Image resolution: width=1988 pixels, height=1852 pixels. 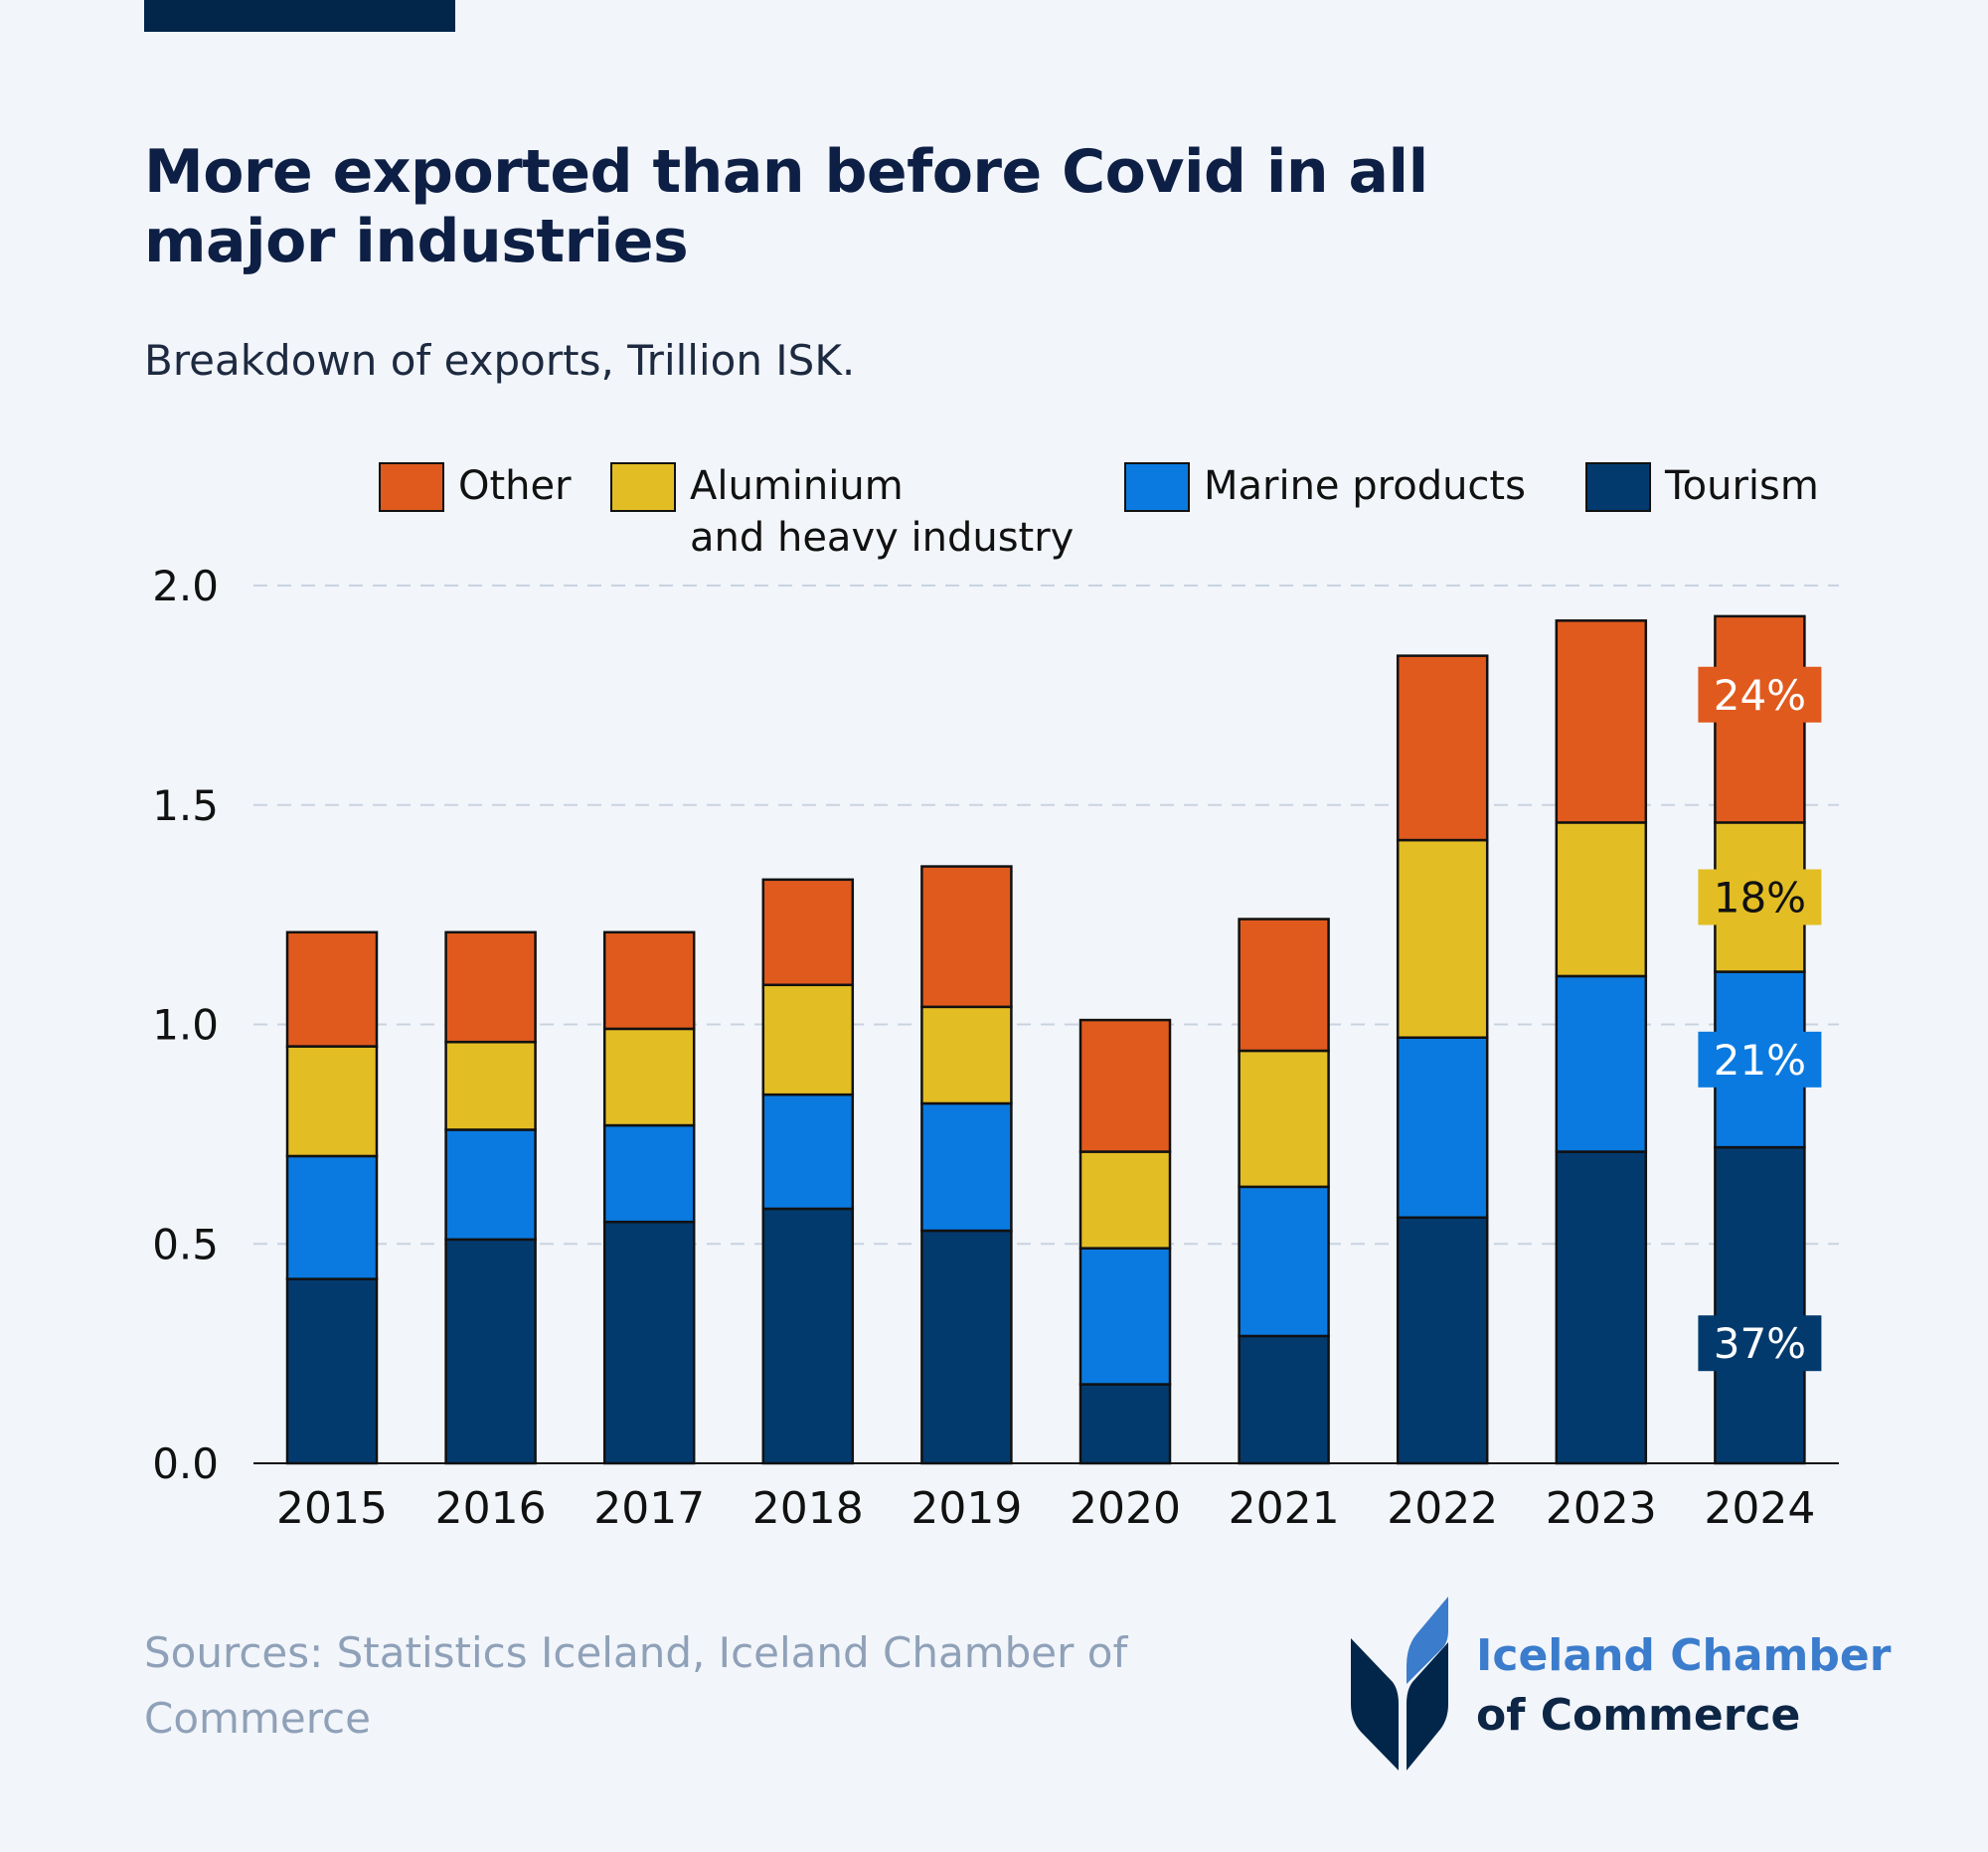 What do you see at coordinates (185, 1025) in the screenshot?
I see `y-tick-label: 1.0` at bounding box center [185, 1025].